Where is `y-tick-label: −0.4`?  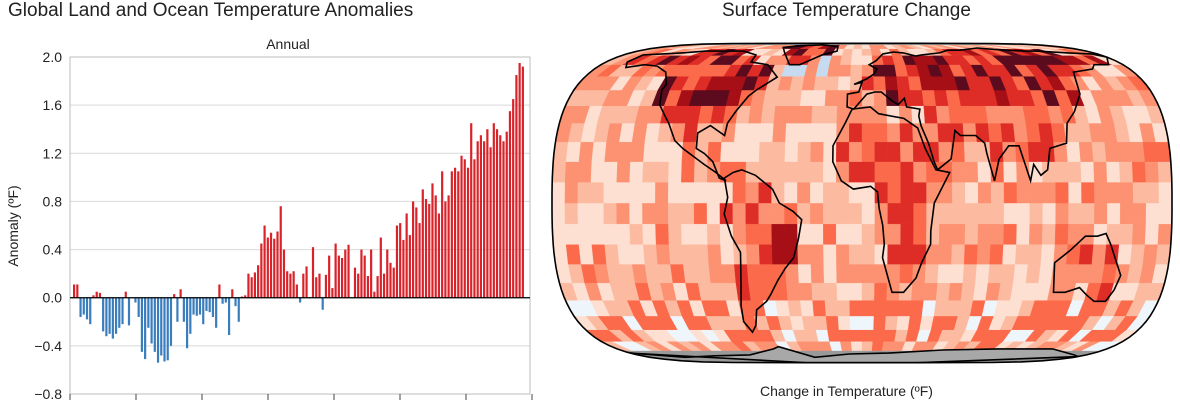
y-tick-label: −0.4 is located at coordinates (48, 346).